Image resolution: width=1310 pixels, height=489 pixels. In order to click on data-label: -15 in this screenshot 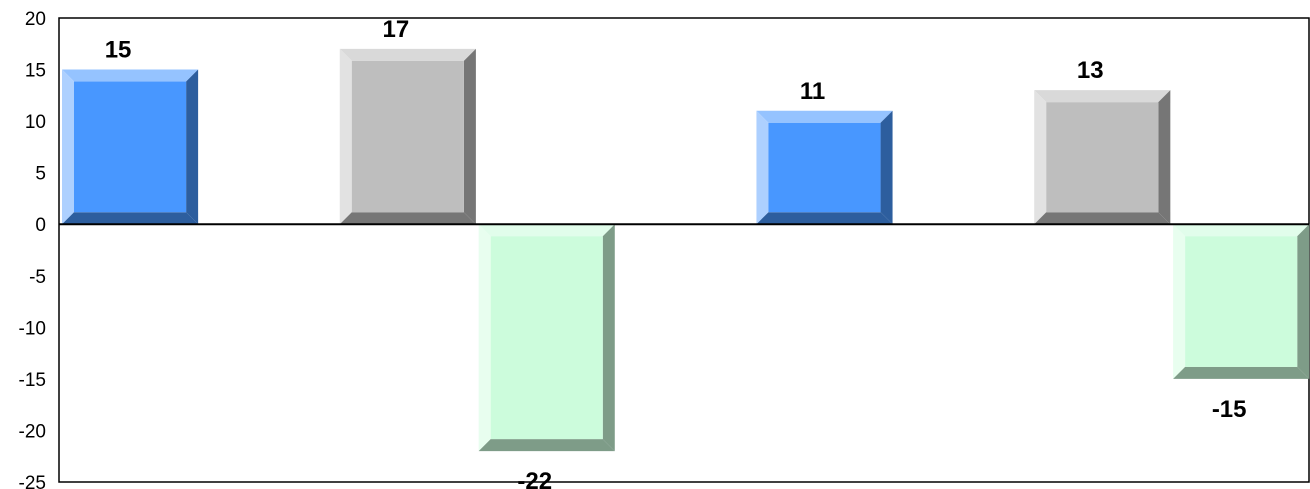, I will do `click(1229, 409)`.